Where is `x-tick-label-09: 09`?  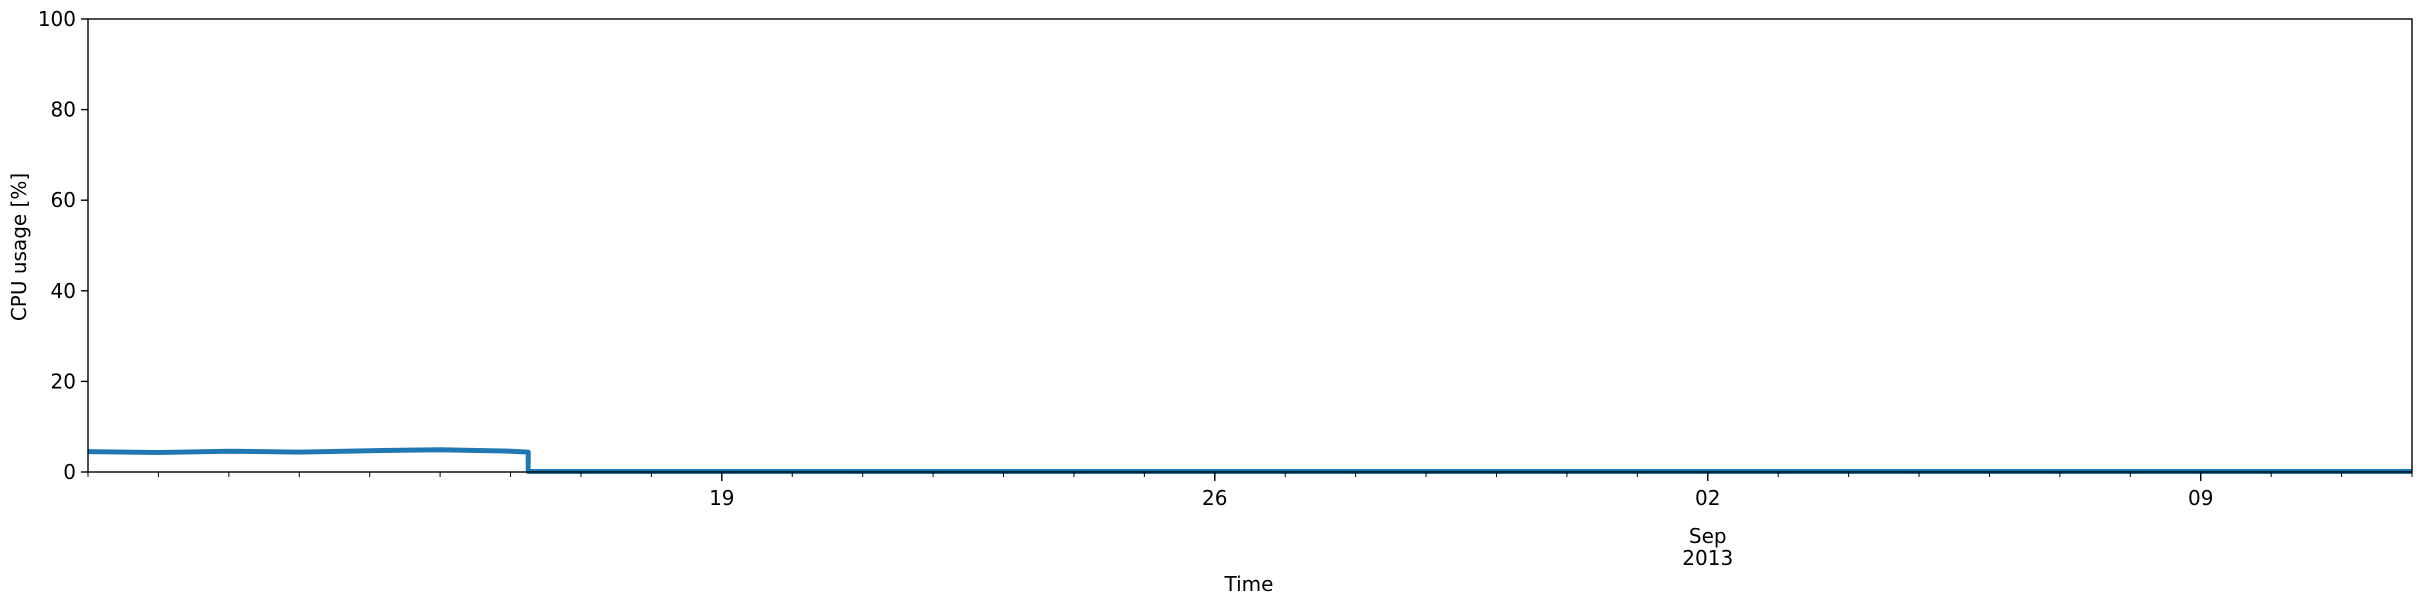 x-tick-label-09: 09 is located at coordinates (2200, 498).